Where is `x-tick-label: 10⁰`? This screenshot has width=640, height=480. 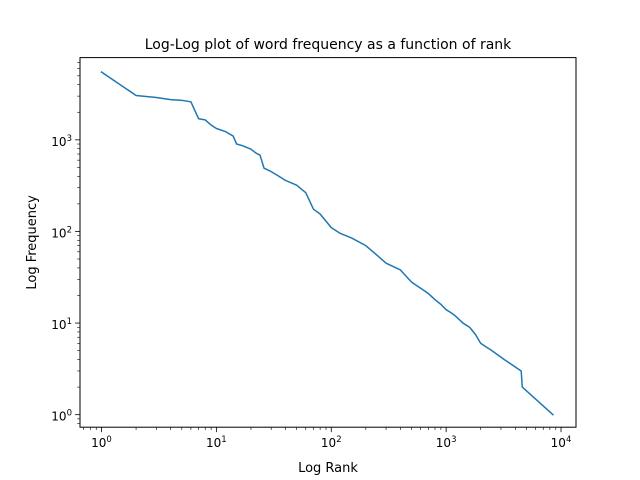
x-tick-label: 10⁰ is located at coordinates (101, 442).